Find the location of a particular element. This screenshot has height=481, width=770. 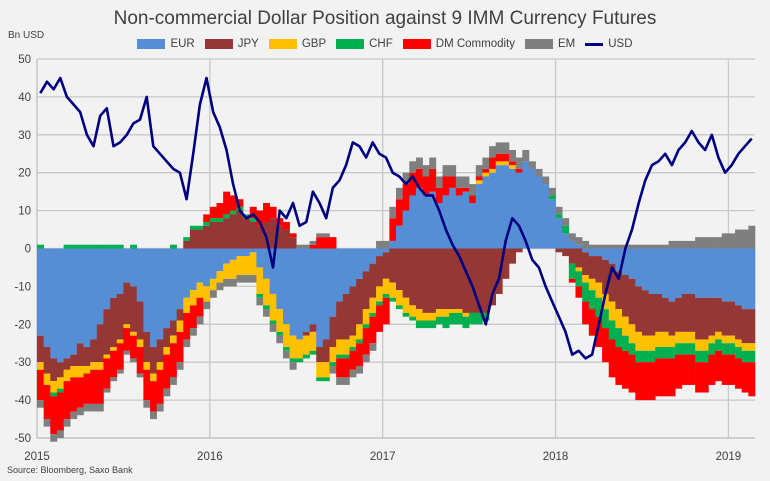

x-tick-label: 2019 is located at coordinates (729, 457).